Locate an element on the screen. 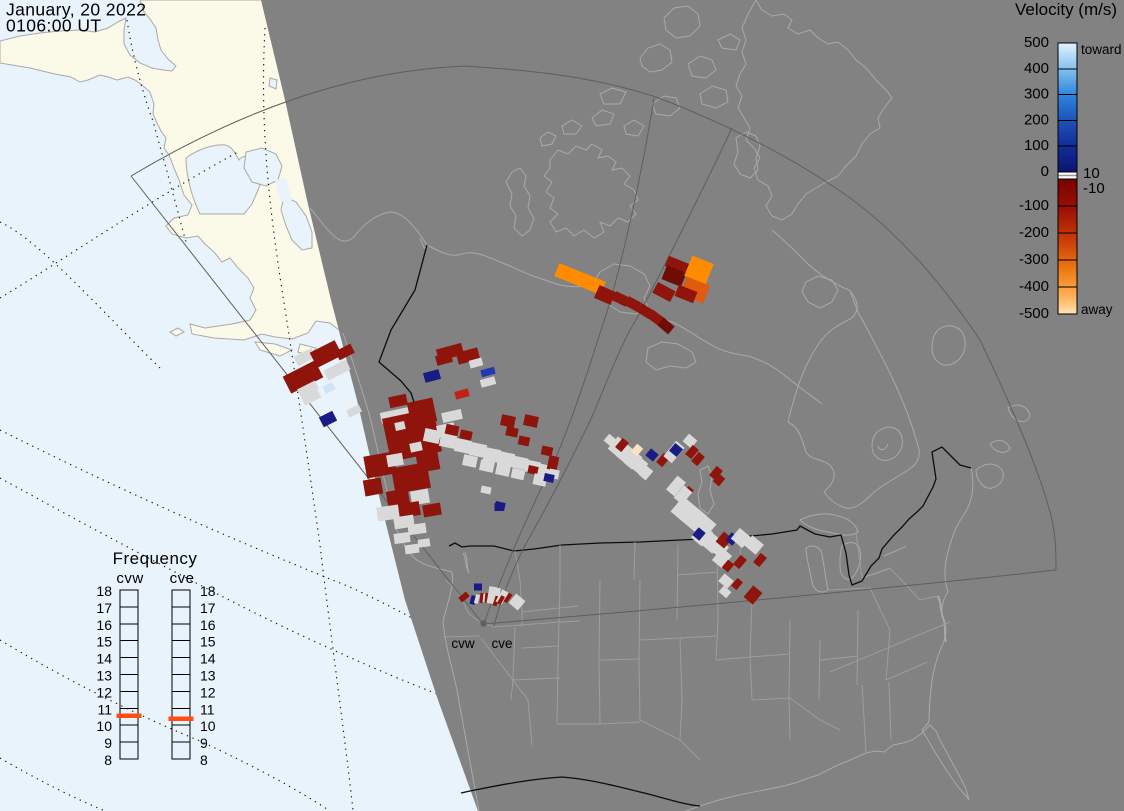  svg-text: away is located at coordinates (1097, 309).